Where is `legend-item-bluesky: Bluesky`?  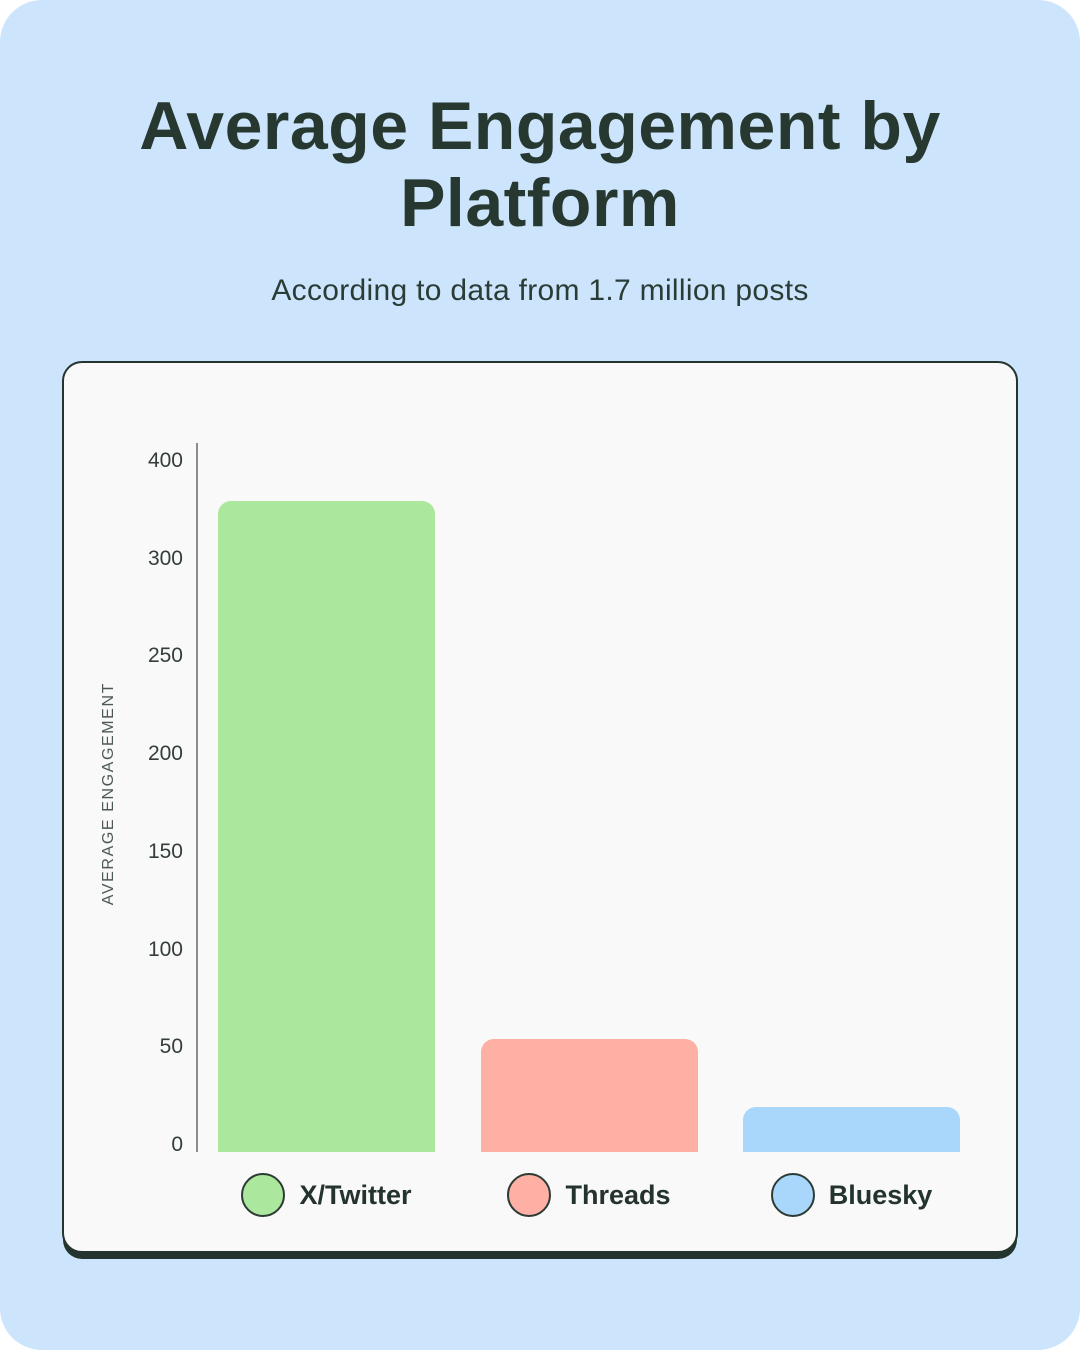 legend-item-bluesky: Bluesky is located at coordinates (851, 1195).